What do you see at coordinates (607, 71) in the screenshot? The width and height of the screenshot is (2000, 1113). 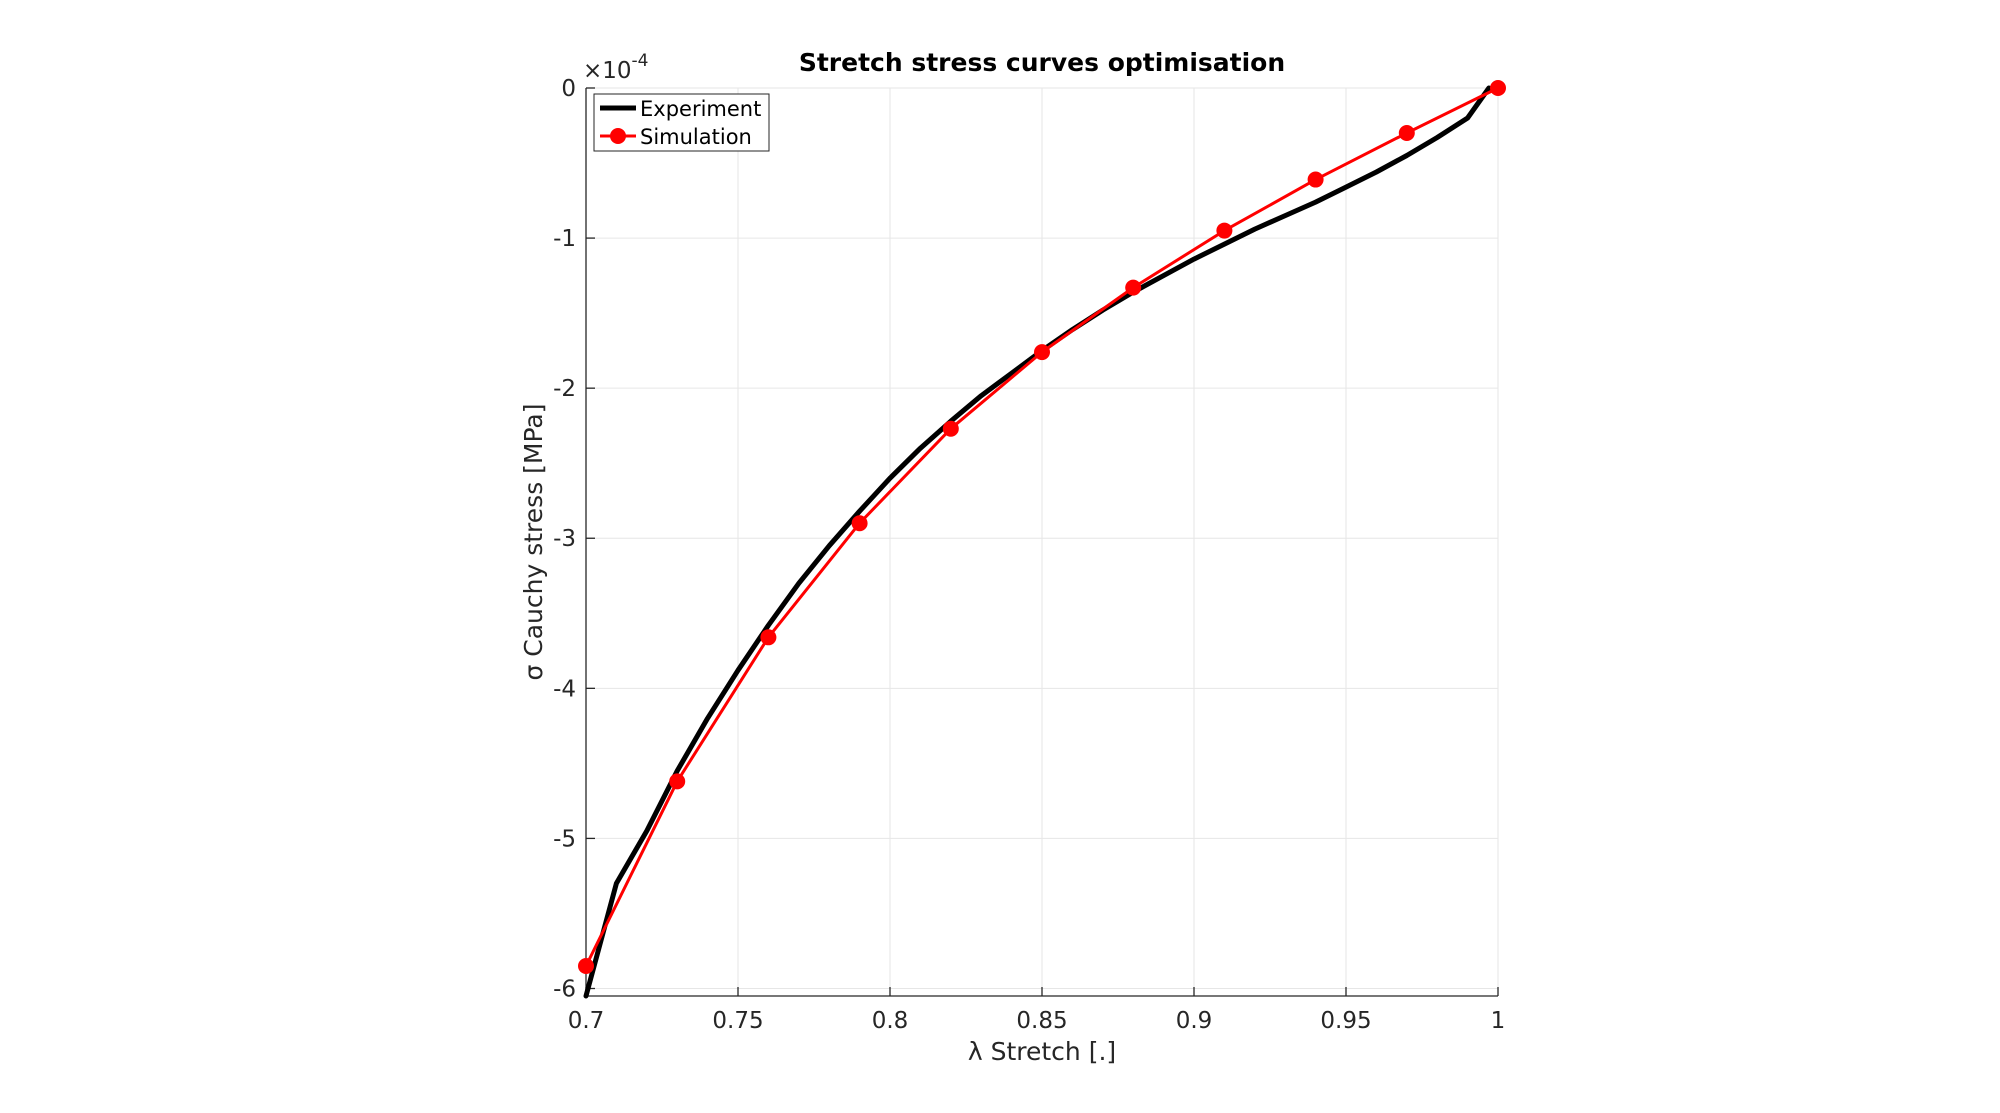 I see `y-multiplier-base: ×10` at bounding box center [607, 71].